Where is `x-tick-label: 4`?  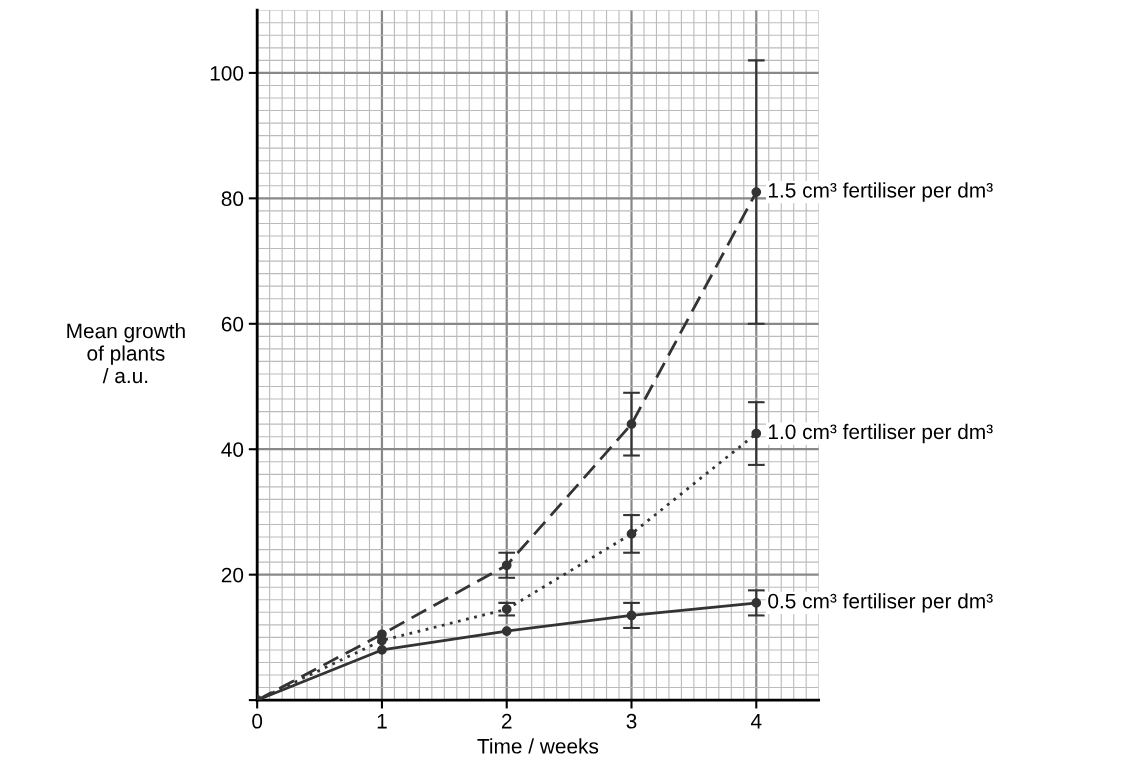
x-tick-label: 4 is located at coordinates (756, 721).